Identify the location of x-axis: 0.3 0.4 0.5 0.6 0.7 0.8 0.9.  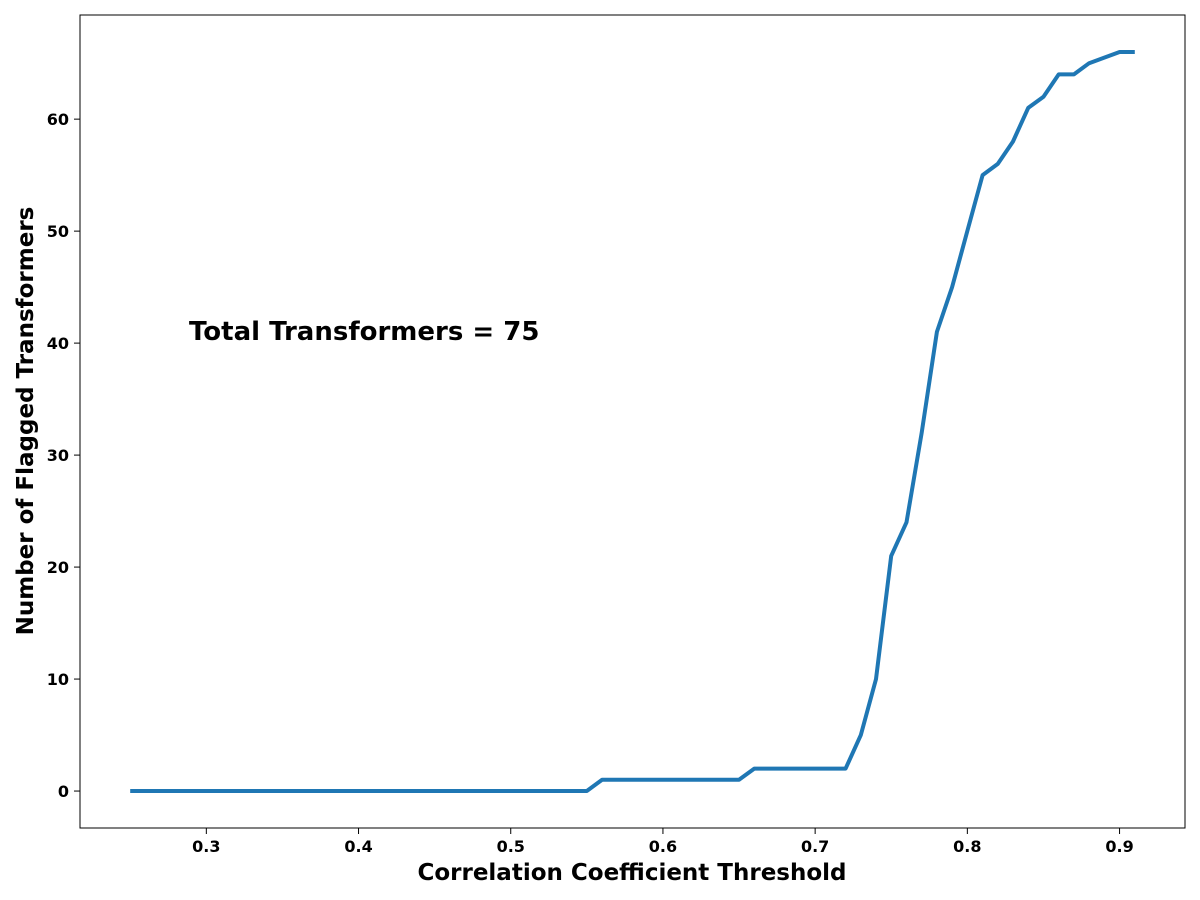
(663, 842).